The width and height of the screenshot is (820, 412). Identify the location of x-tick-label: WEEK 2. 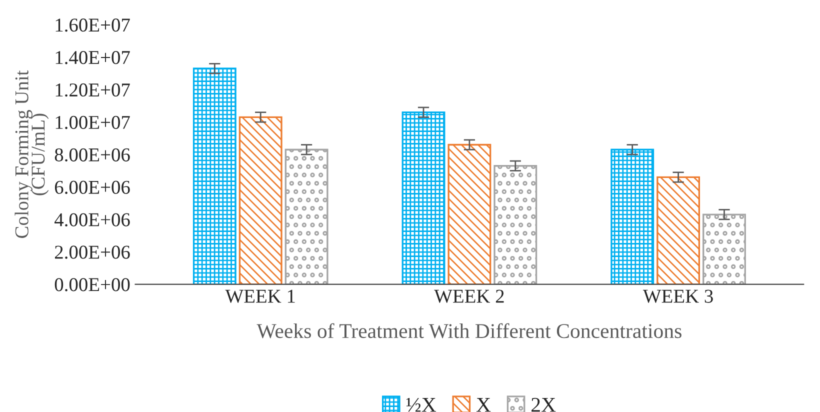
(469, 296).